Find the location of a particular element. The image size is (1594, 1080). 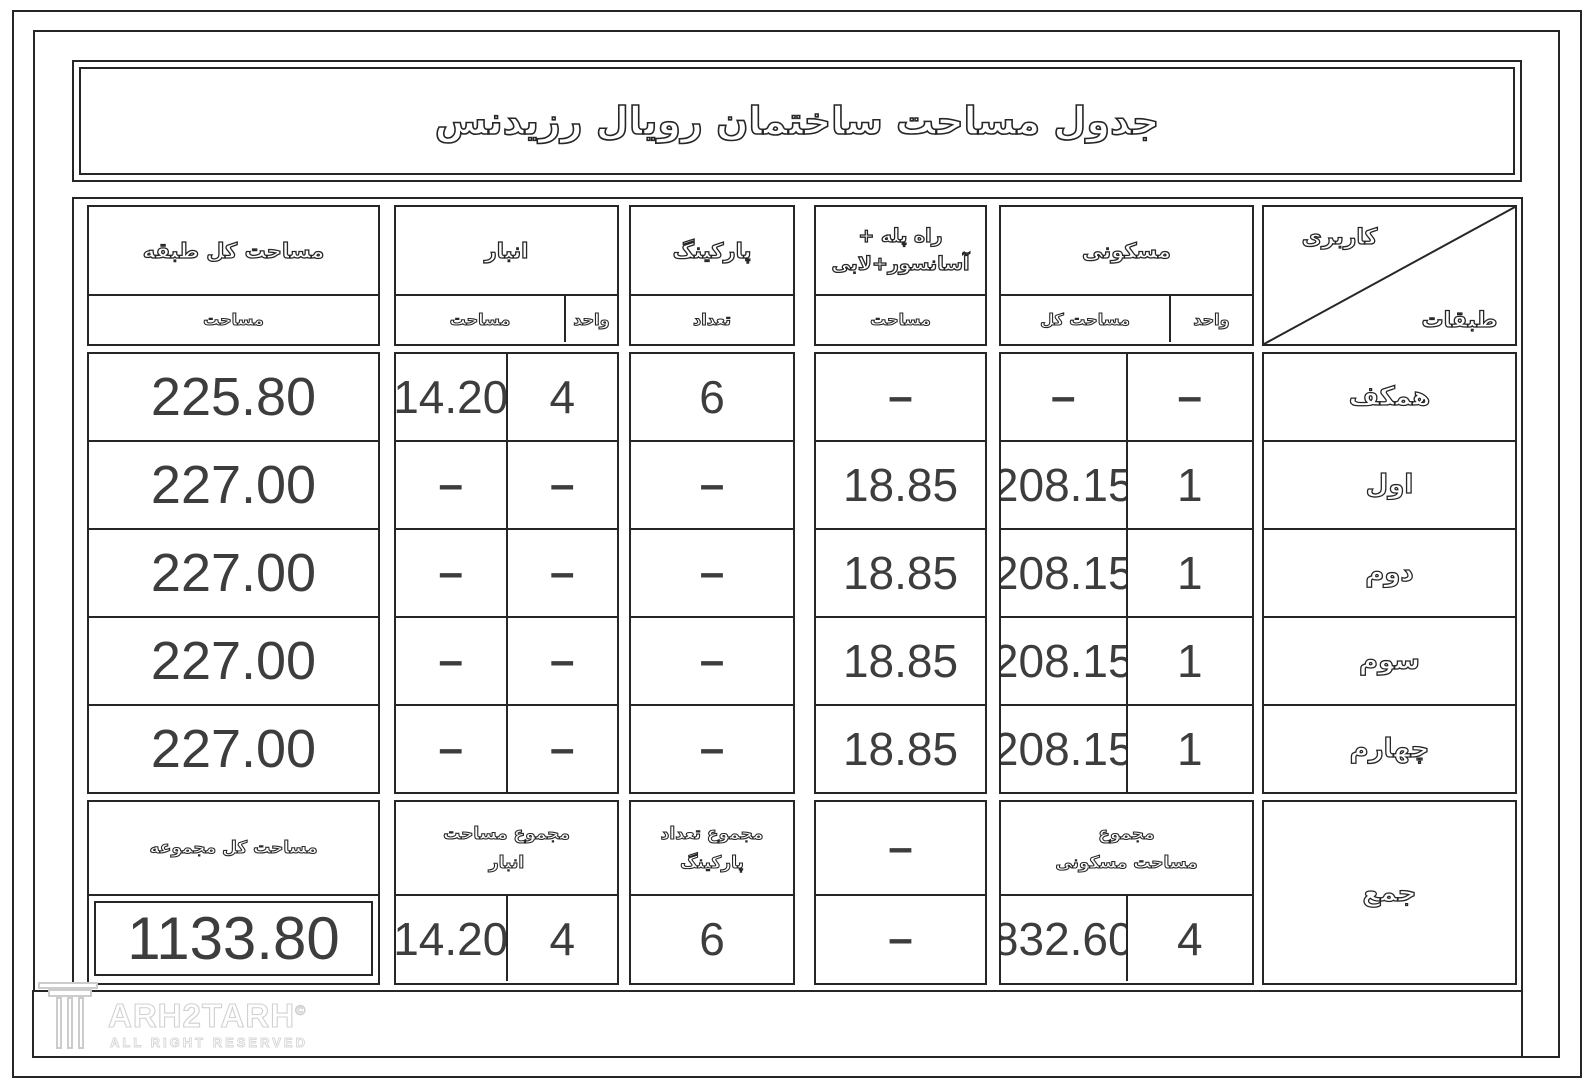

parking-count-value: 6 is located at coordinates (712, 397).